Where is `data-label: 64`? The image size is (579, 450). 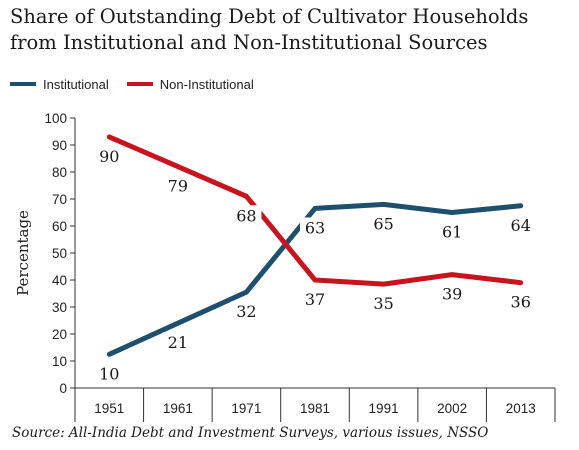
data-label: 64 is located at coordinates (521, 225).